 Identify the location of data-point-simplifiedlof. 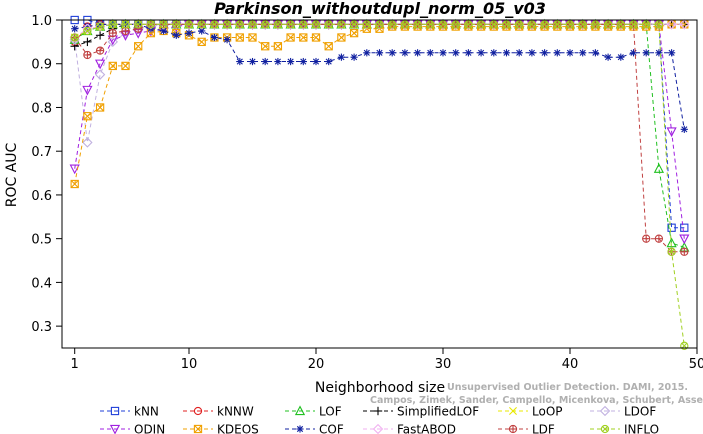
(100, 35).